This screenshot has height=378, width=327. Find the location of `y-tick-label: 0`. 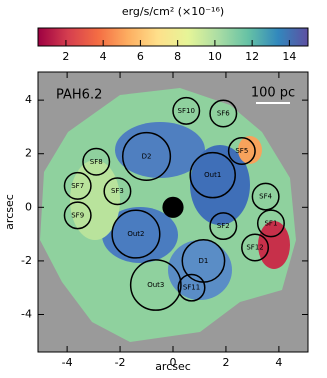

y-tick-label: 0 is located at coordinates (28, 206).